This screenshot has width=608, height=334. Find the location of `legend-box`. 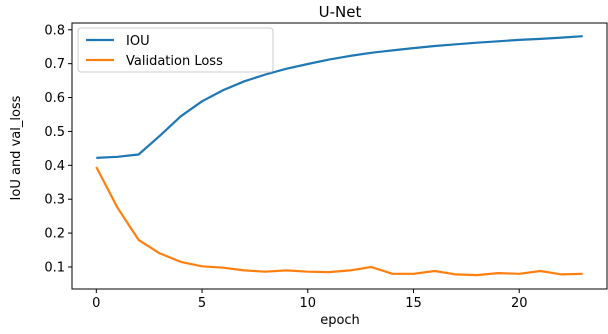

legend-box is located at coordinates (175, 50).